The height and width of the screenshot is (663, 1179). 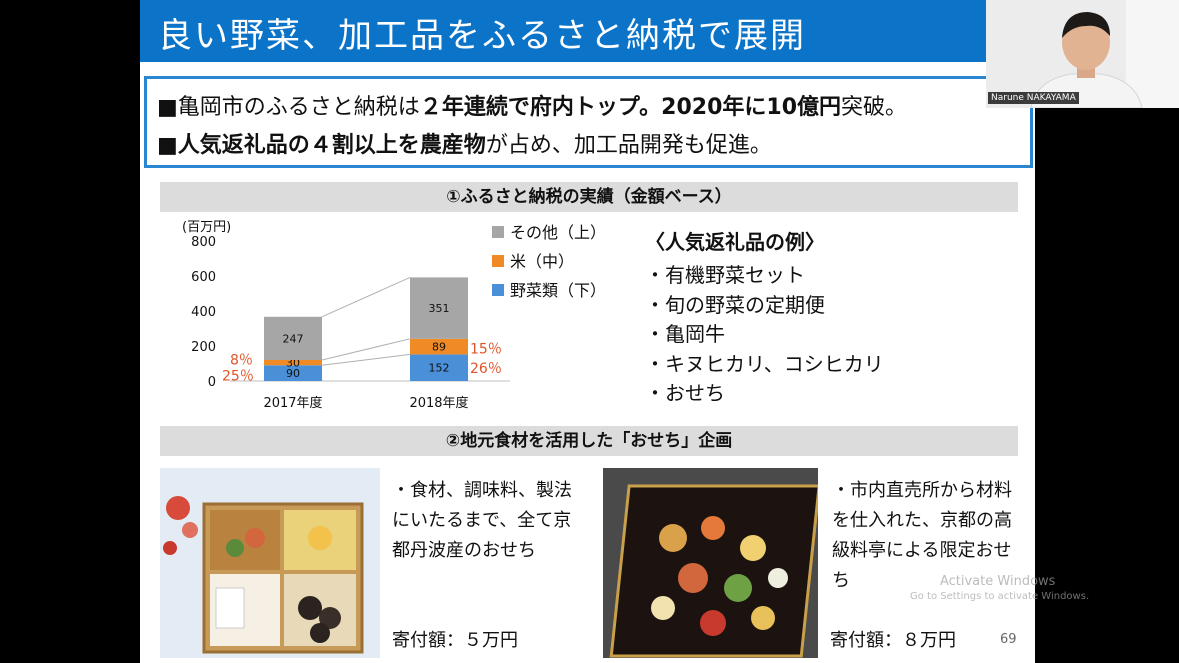 What do you see at coordinates (203, 242) in the screenshot?
I see `y-tick-label: 800` at bounding box center [203, 242].